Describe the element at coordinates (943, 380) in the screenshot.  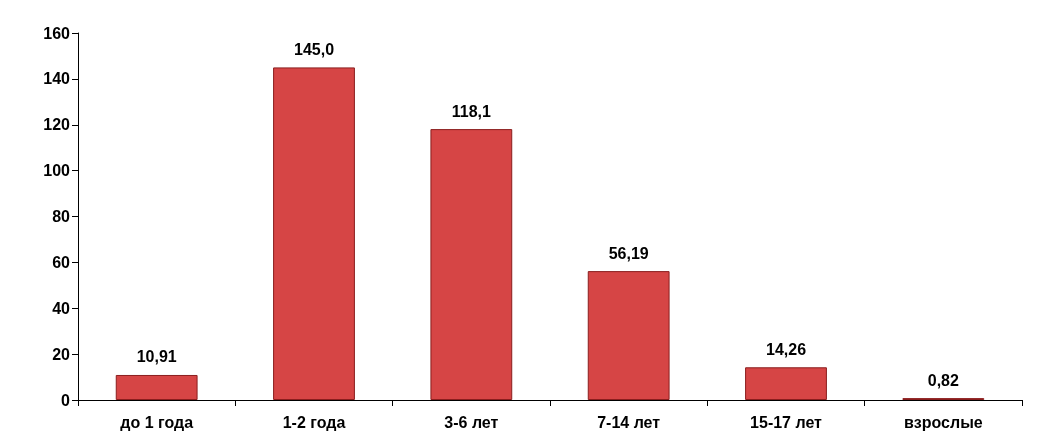
I see `data-label: 0,82` at that location.